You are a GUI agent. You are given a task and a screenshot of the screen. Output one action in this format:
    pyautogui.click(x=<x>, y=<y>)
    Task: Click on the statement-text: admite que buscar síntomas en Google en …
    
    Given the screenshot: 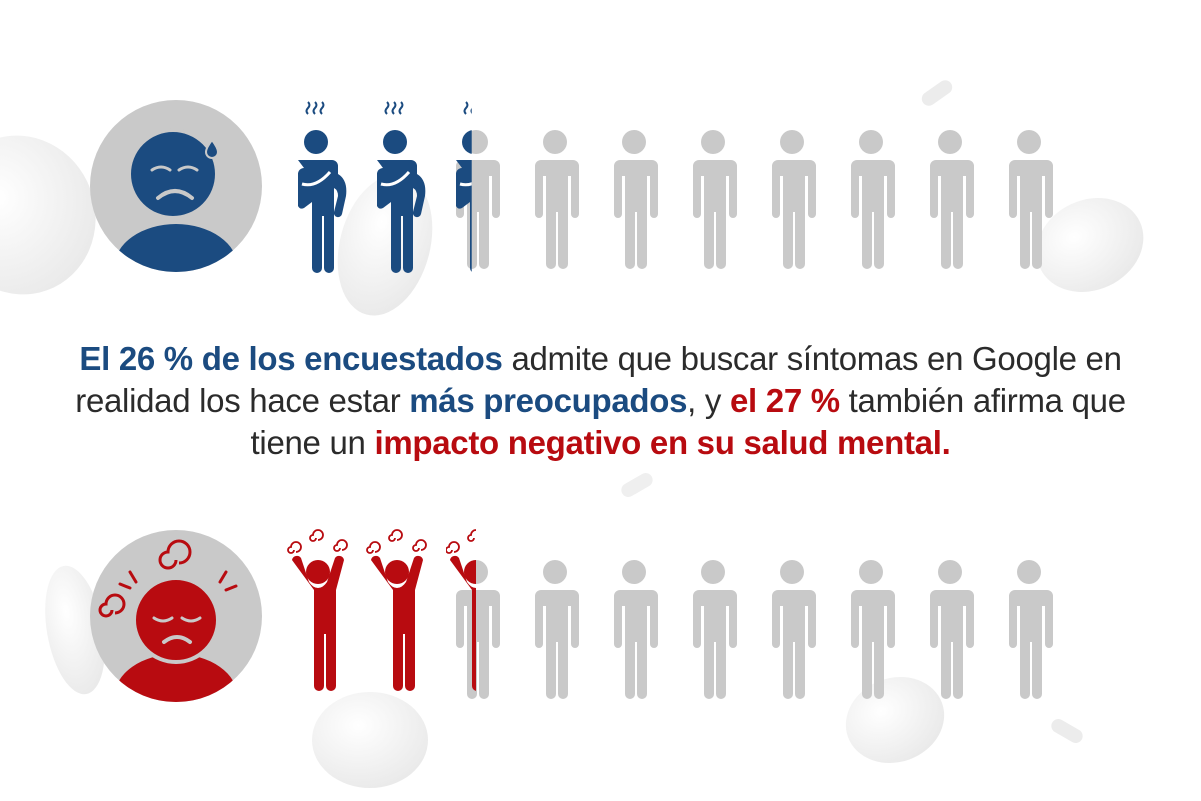 What is the action you would take?
    pyautogui.click(x=598, y=379)
    